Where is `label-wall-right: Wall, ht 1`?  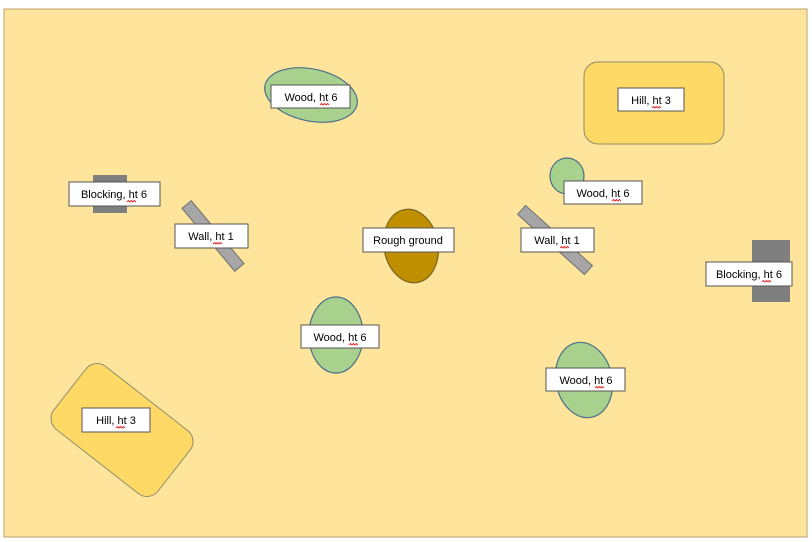 label-wall-right: Wall, ht 1 is located at coordinates (557, 240).